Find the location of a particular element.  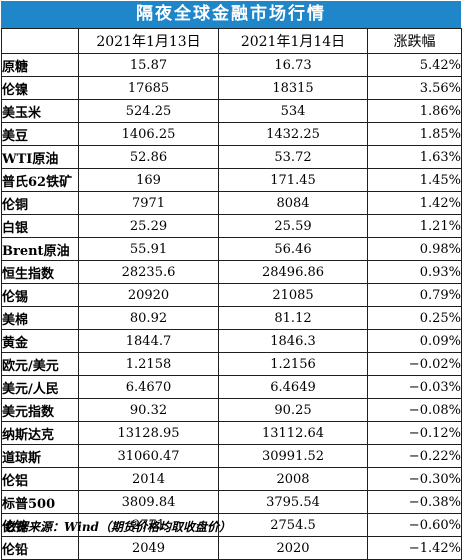

row-name: 白银 is located at coordinates (40, 226).